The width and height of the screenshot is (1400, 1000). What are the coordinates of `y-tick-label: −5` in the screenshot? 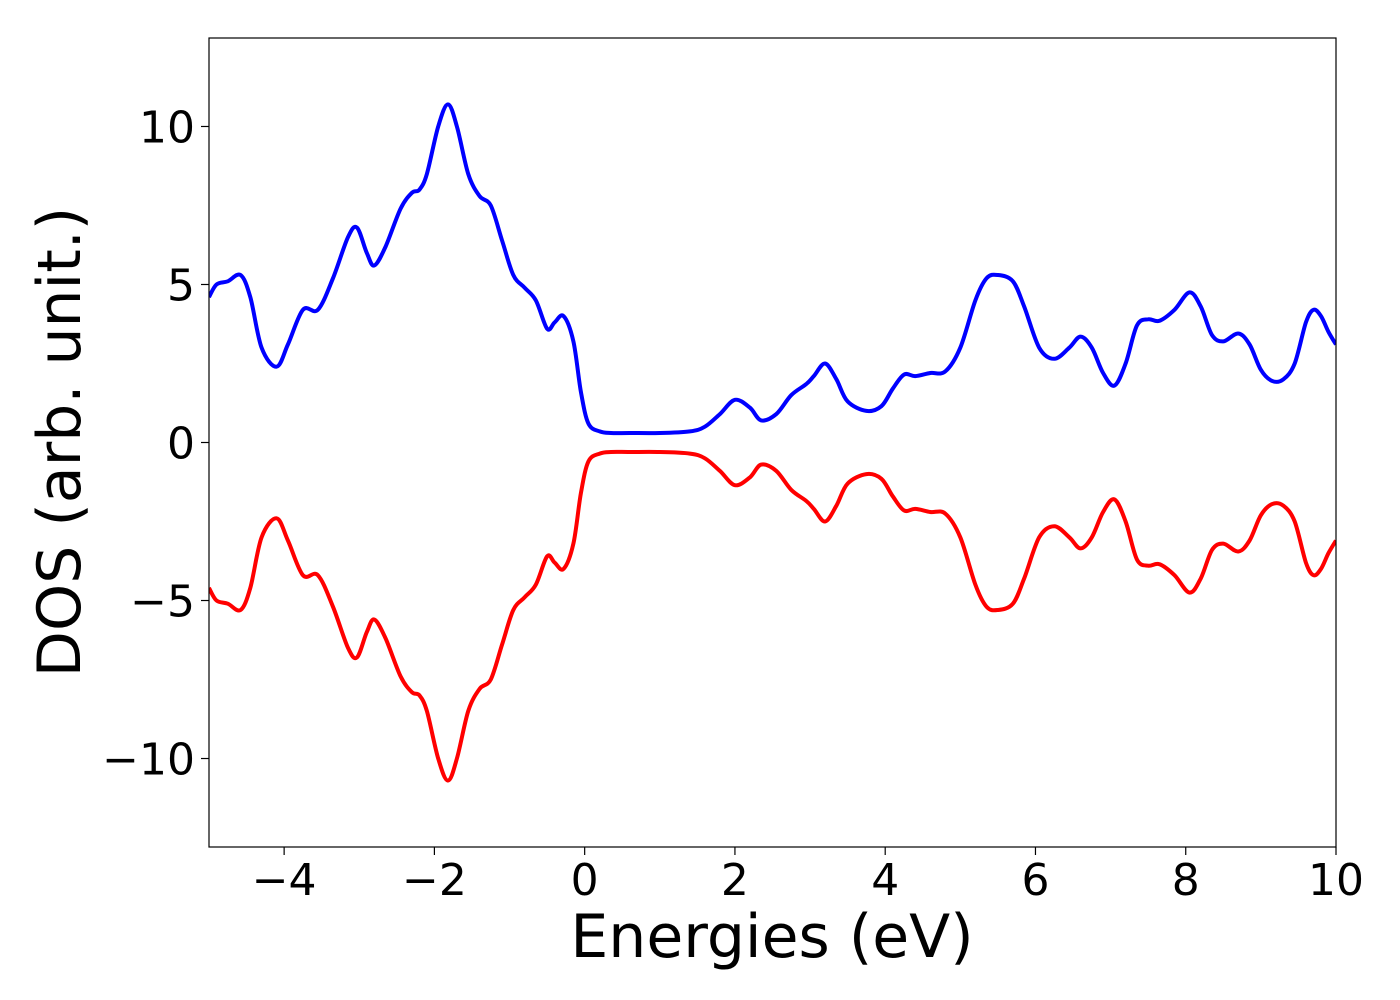 It's located at (162, 602).